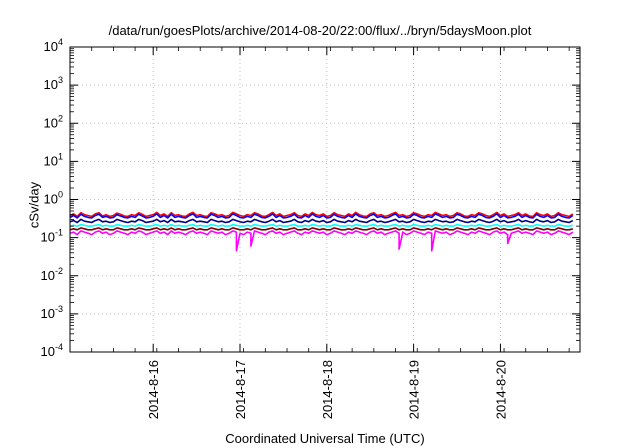  Describe the element at coordinates (59, 309) in the screenshot. I see `y-tick-exponent: -3` at that location.